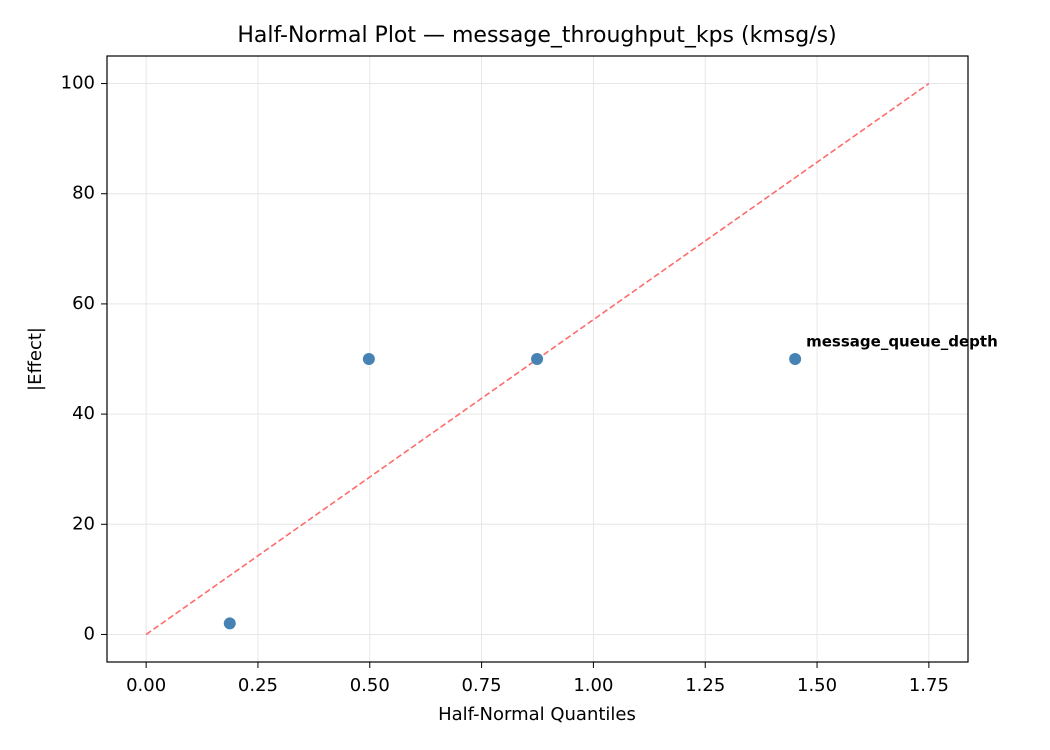  Describe the element at coordinates (705, 685) in the screenshot. I see `x-tick-label: 1.25` at that location.